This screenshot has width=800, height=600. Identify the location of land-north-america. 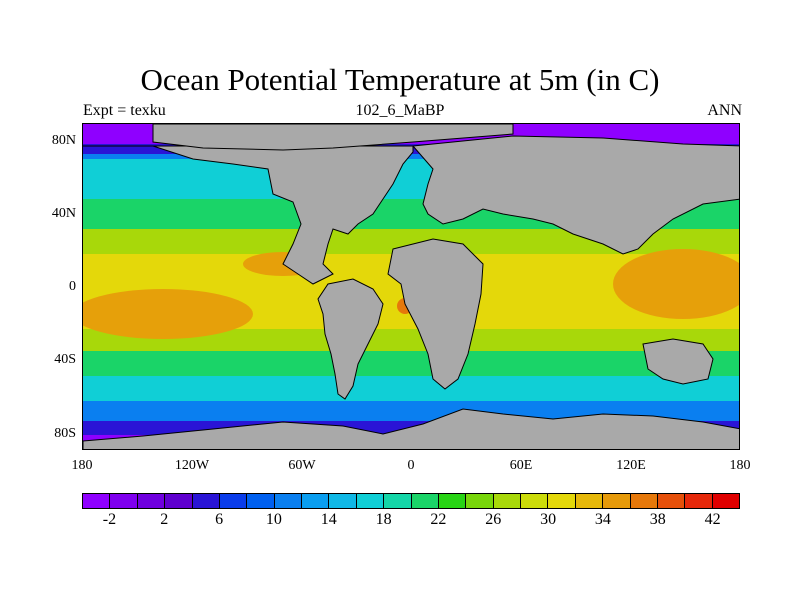
(248, 215).